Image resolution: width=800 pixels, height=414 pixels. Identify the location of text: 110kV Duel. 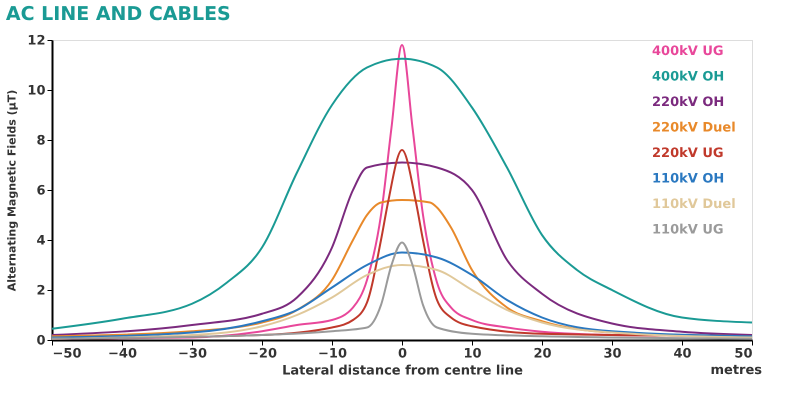
(694, 204).